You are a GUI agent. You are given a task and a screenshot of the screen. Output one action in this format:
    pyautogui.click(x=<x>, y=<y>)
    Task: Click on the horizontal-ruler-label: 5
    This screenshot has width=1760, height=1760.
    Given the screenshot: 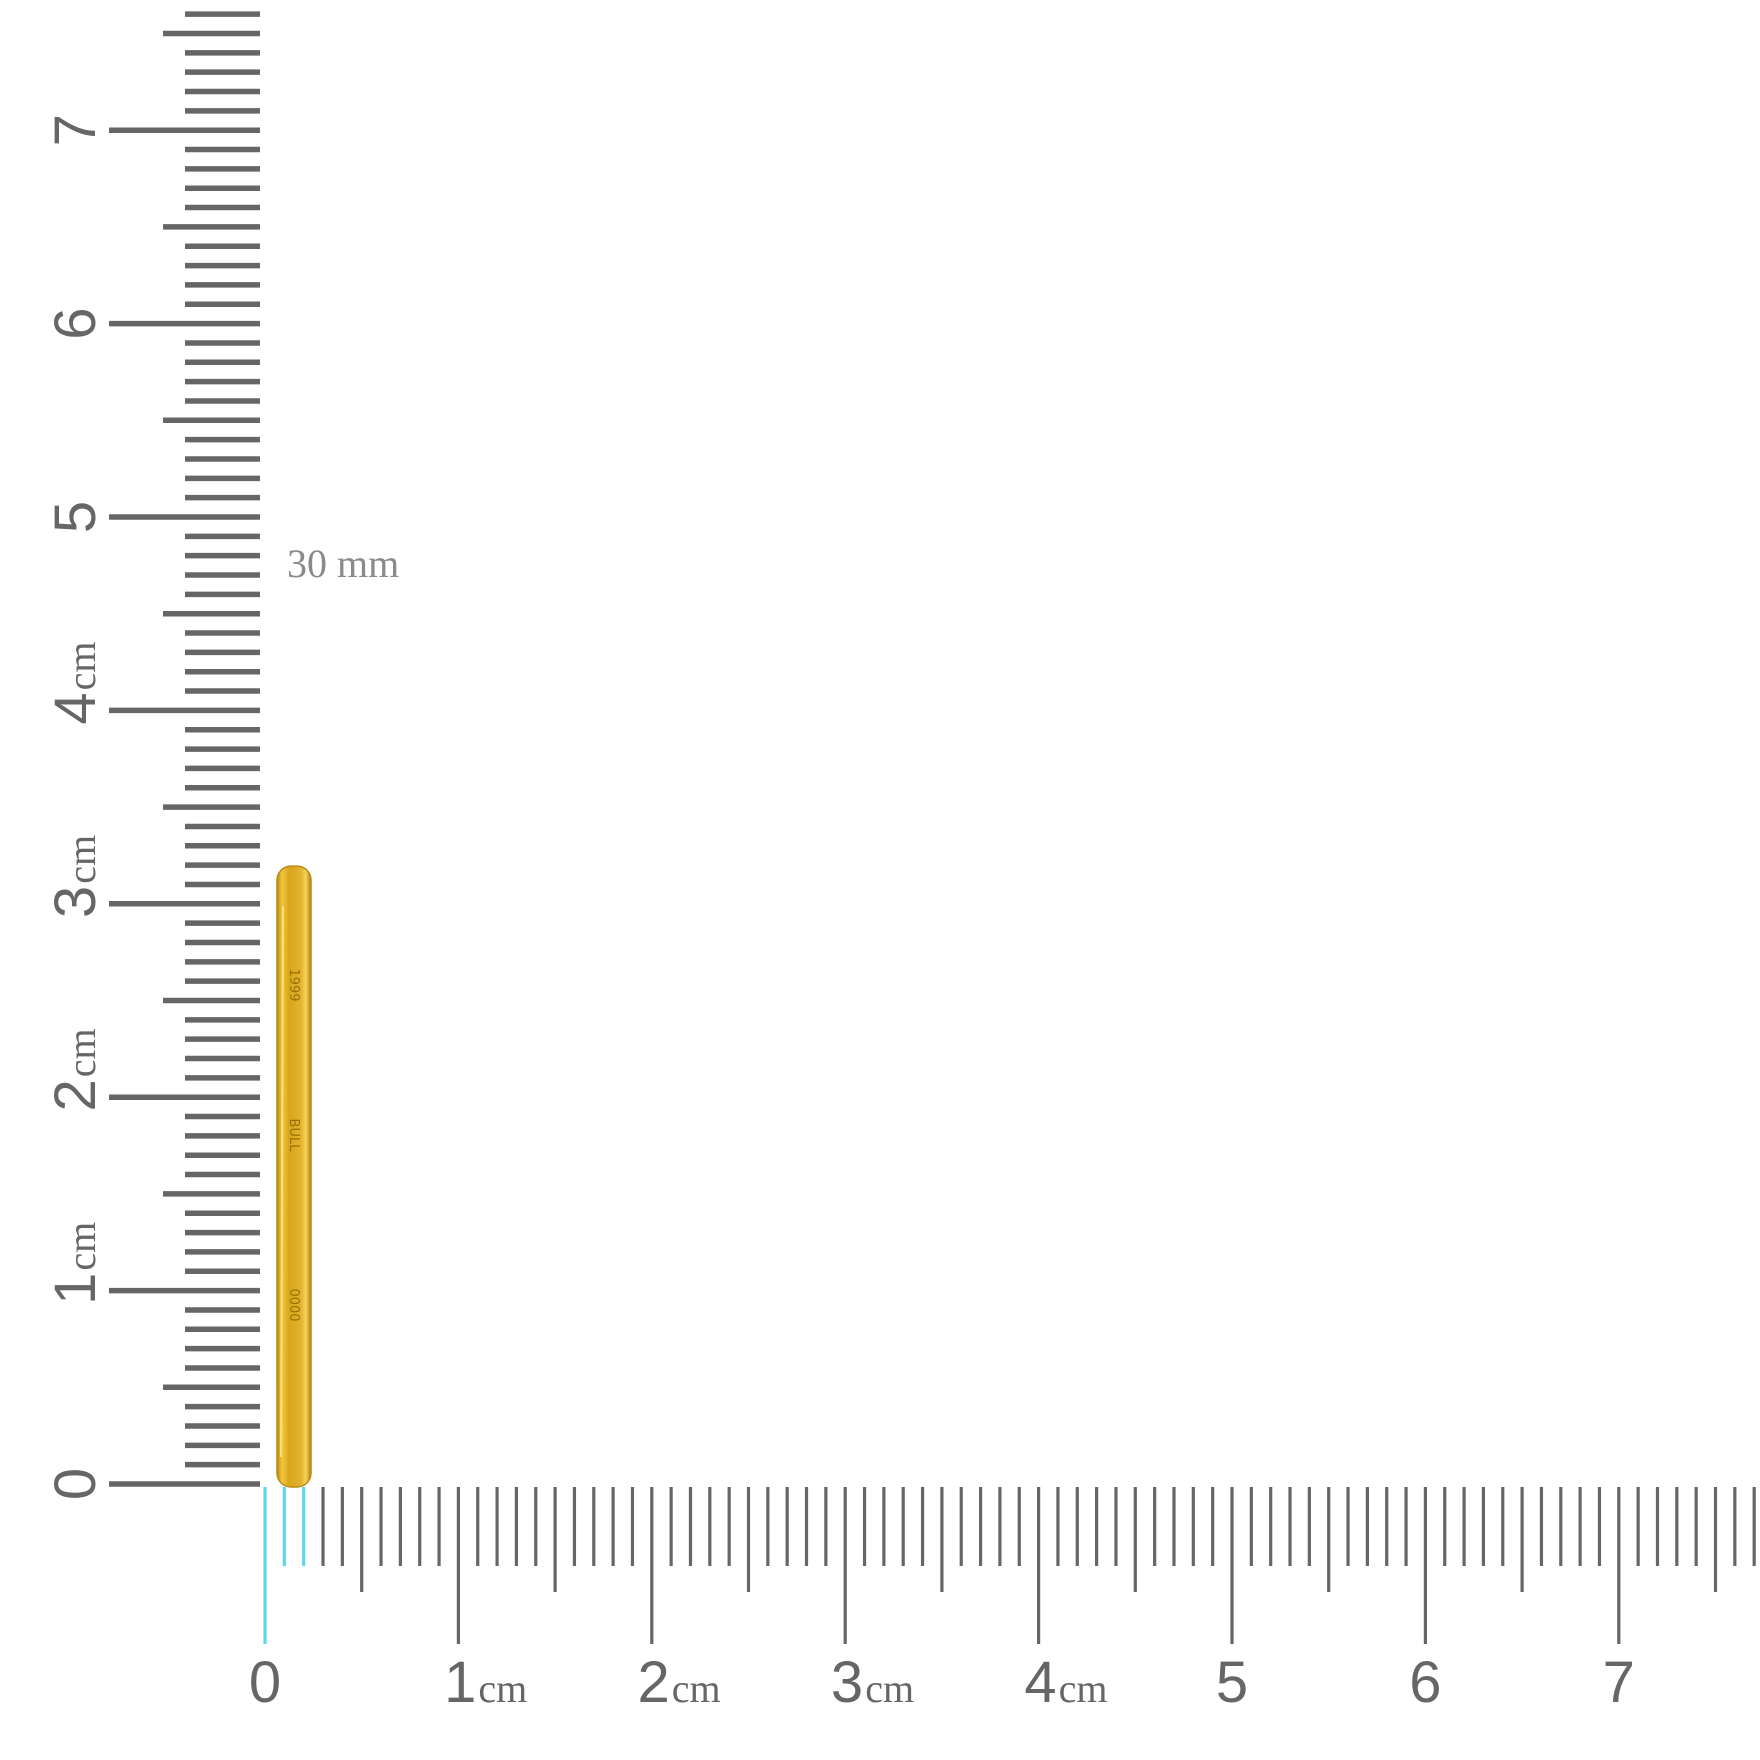 What is the action you would take?
    pyautogui.click(x=1232, y=1682)
    